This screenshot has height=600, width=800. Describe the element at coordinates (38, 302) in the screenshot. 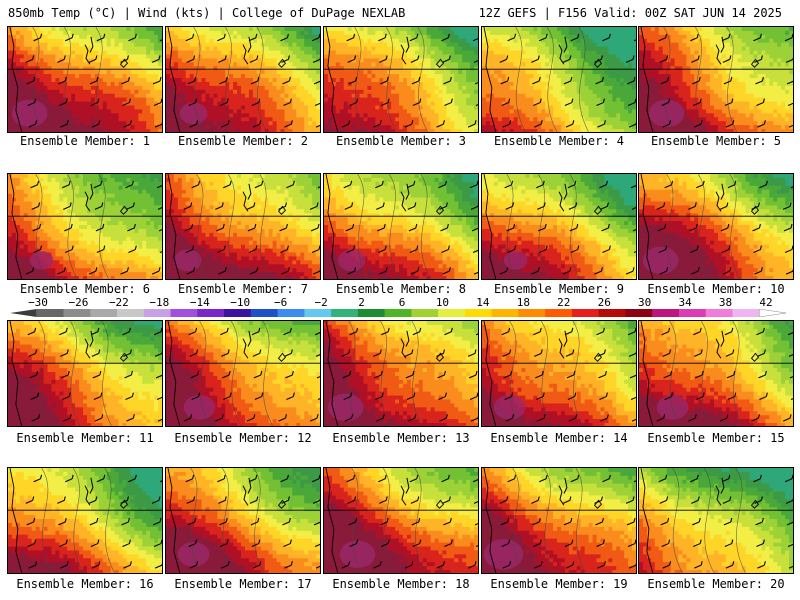

I see `colorbar-tick-label: −30` at that location.